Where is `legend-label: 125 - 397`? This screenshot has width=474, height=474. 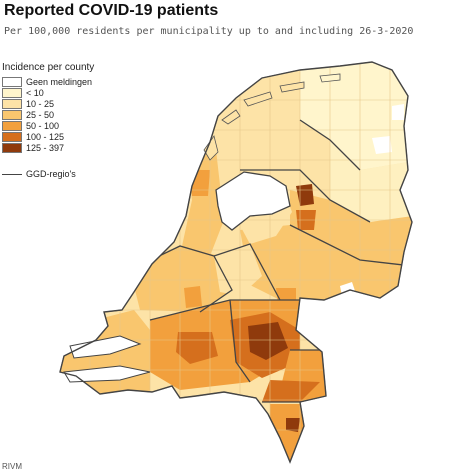 legend-label: 125 - 397 is located at coordinates (45, 147).